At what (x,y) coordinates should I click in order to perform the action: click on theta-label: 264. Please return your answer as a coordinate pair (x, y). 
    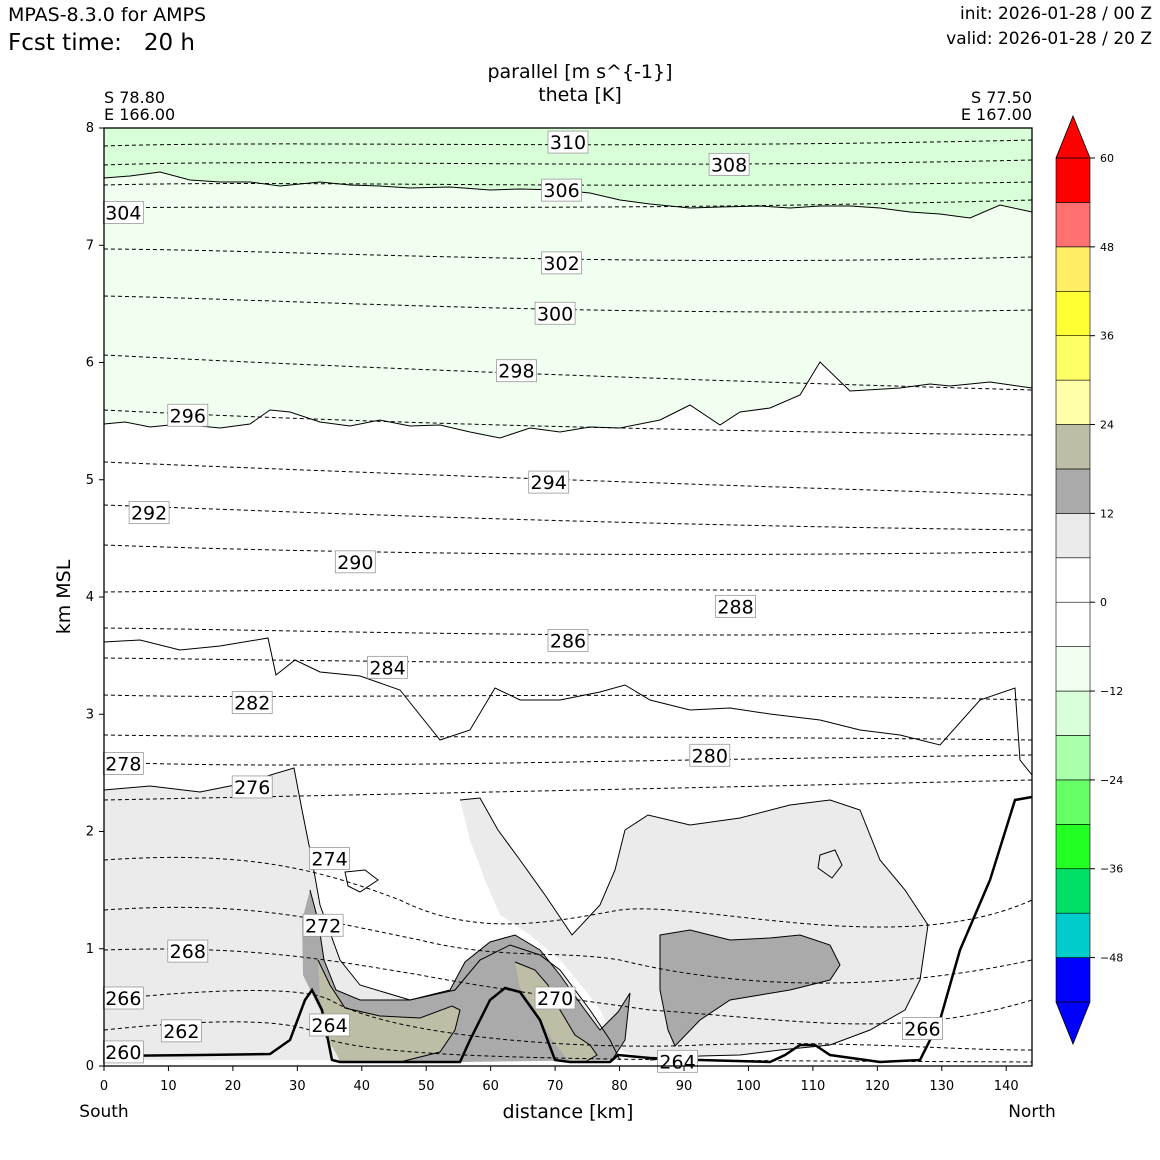
    Looking at the image, I should click on (329, 1025).